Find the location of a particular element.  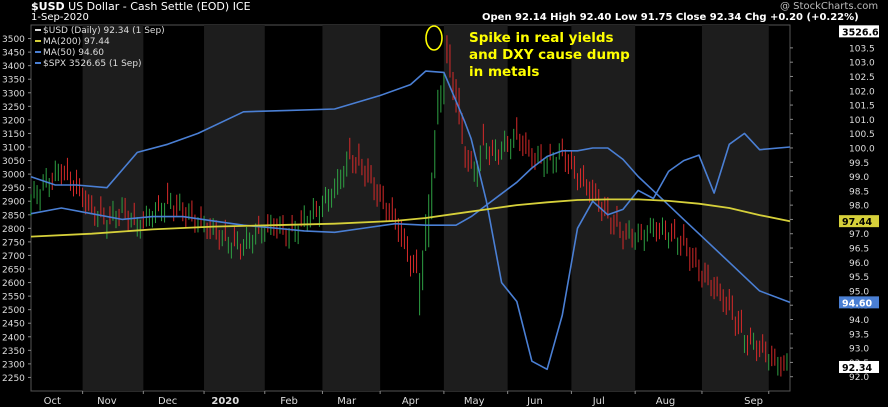

right-tick-label: 98.5 is located at coordinates (859, 192).